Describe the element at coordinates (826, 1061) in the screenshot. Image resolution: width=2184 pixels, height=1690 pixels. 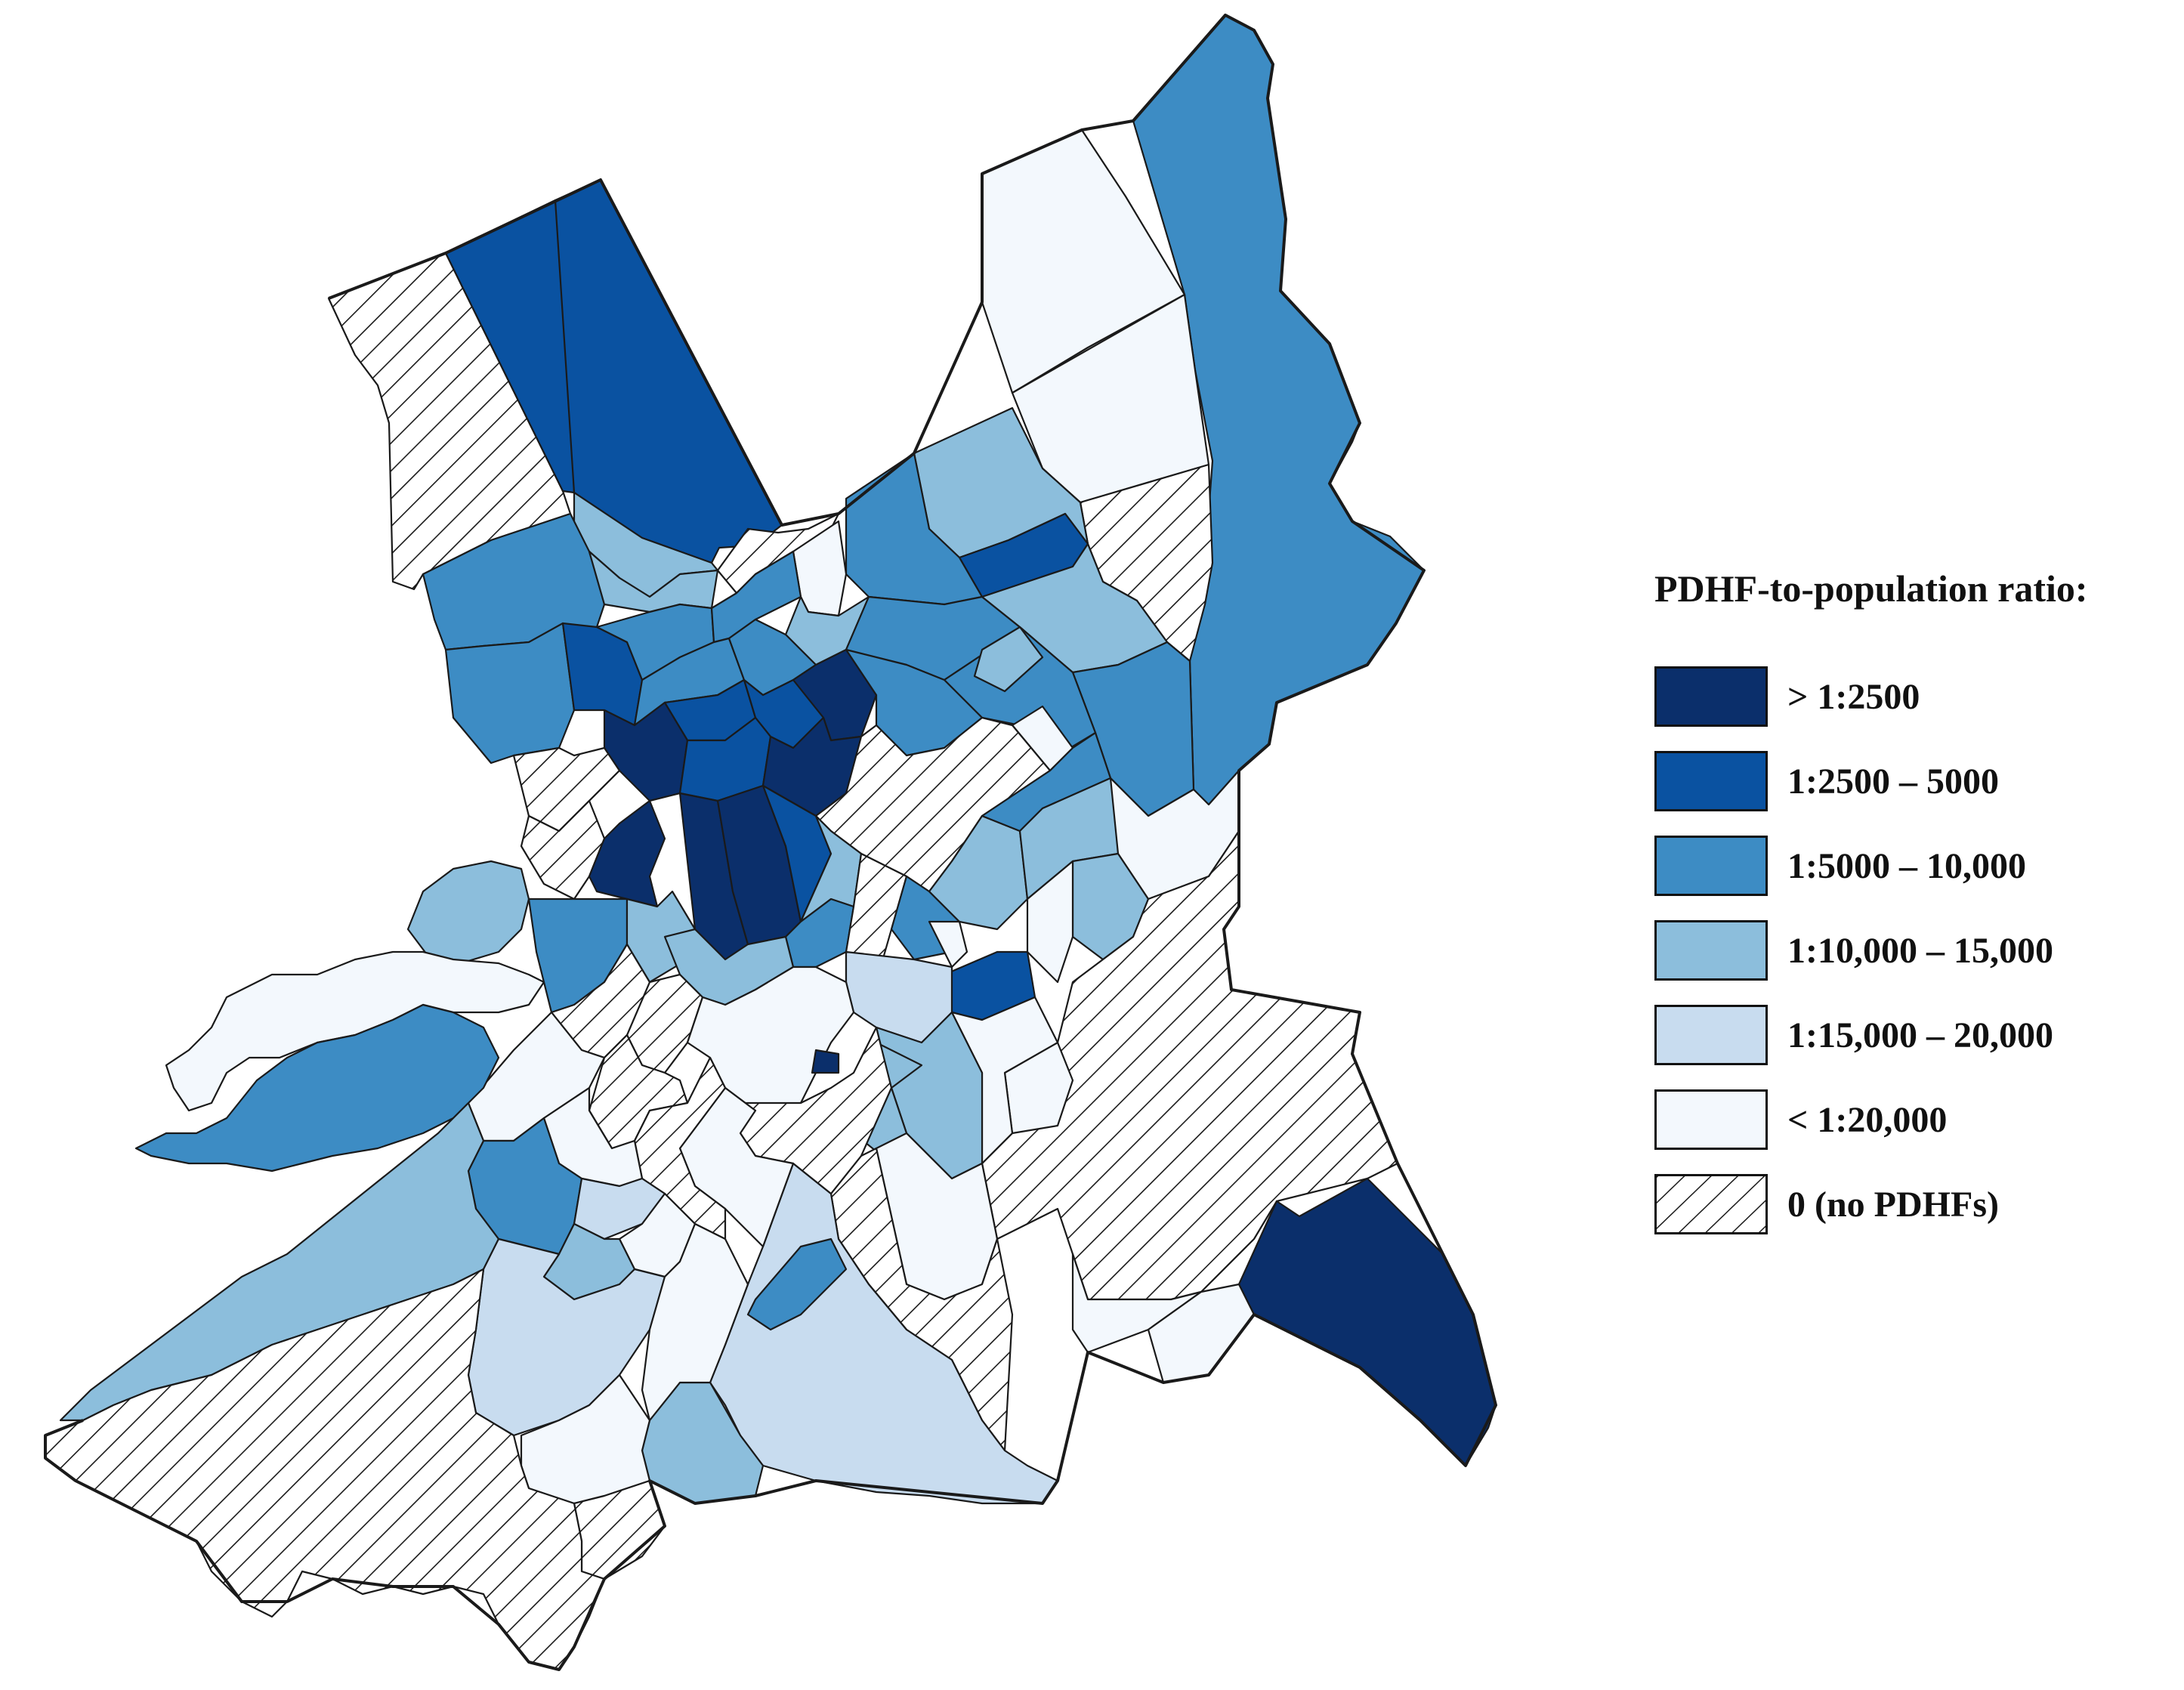
I see `region-cs-navy-small` at that location.